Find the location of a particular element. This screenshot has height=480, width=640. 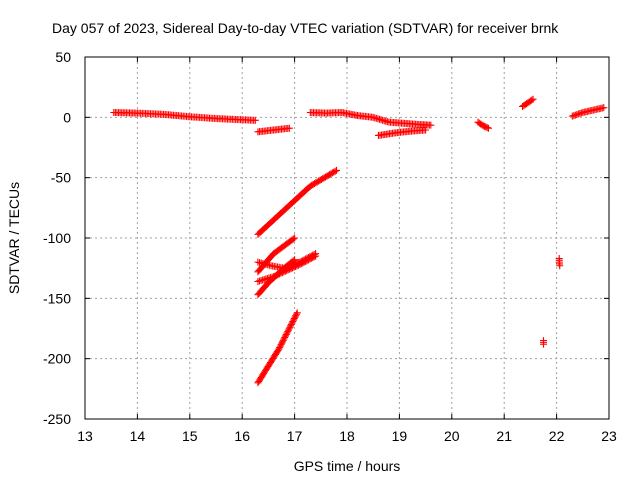

y-tick-label: -100 is located at coordinates (57, 238).